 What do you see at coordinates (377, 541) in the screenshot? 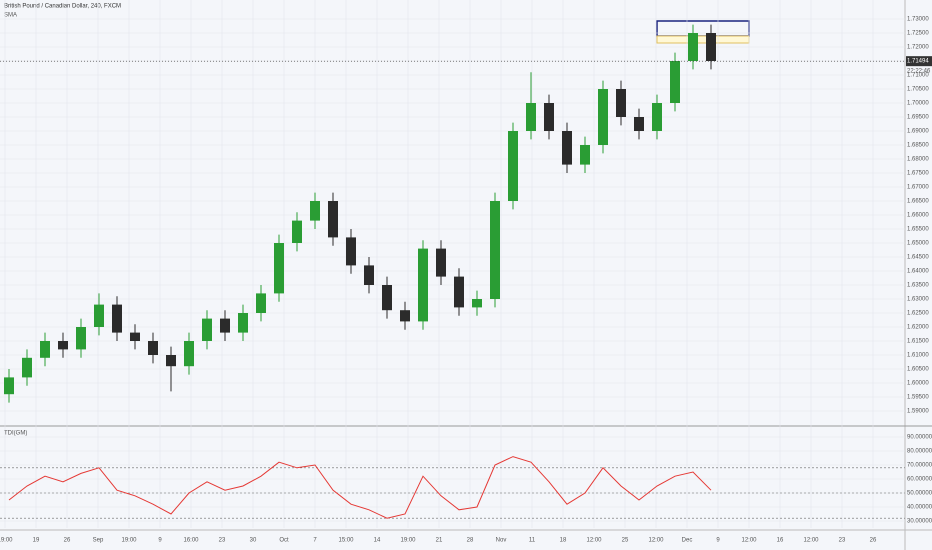
I see `x-tick-label: 14` at bounding box center [377, 541].